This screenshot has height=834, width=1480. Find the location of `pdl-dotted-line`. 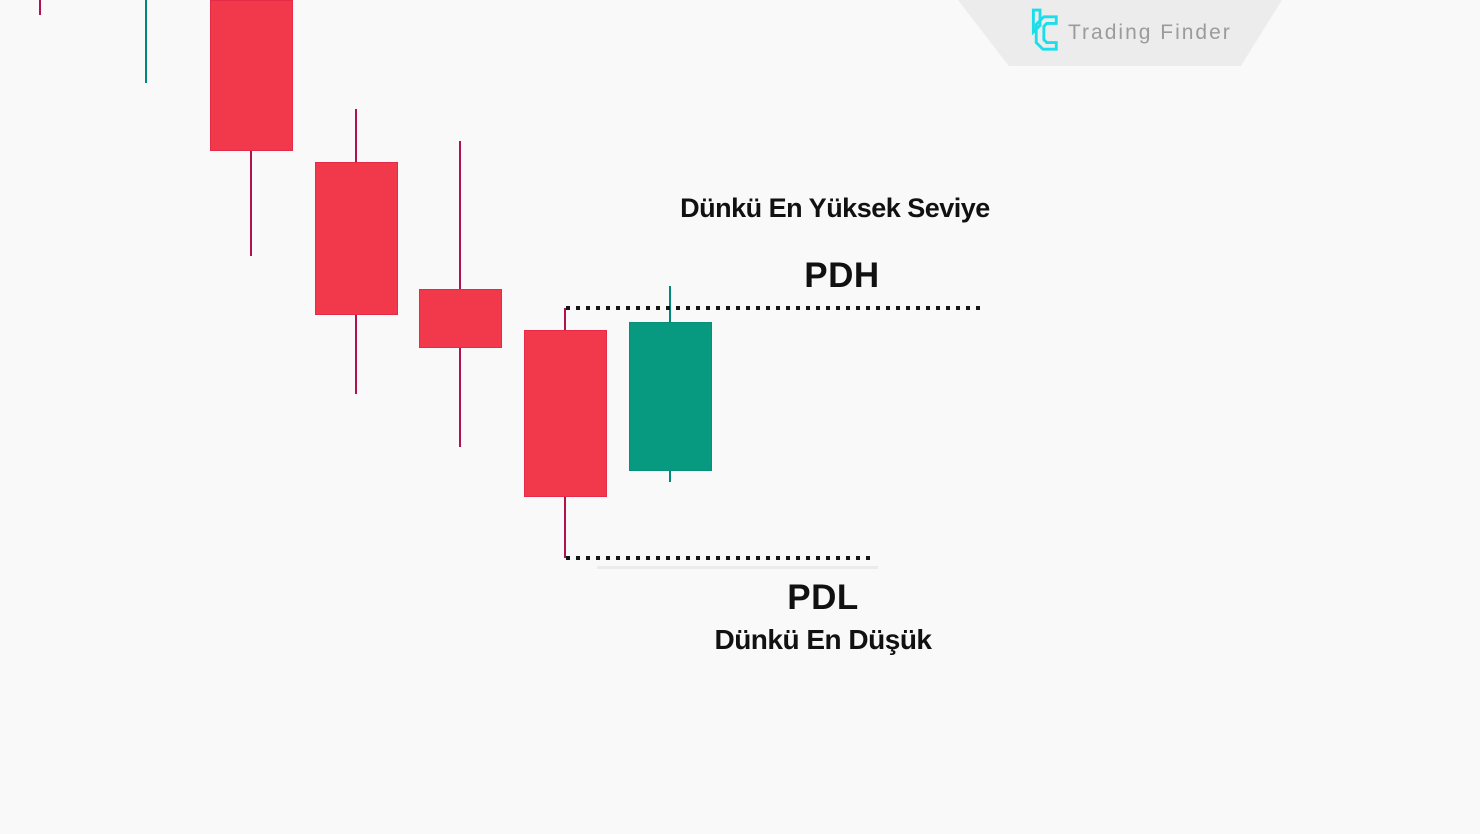

pdl-dotted-line is located at coordinates (720, 558).